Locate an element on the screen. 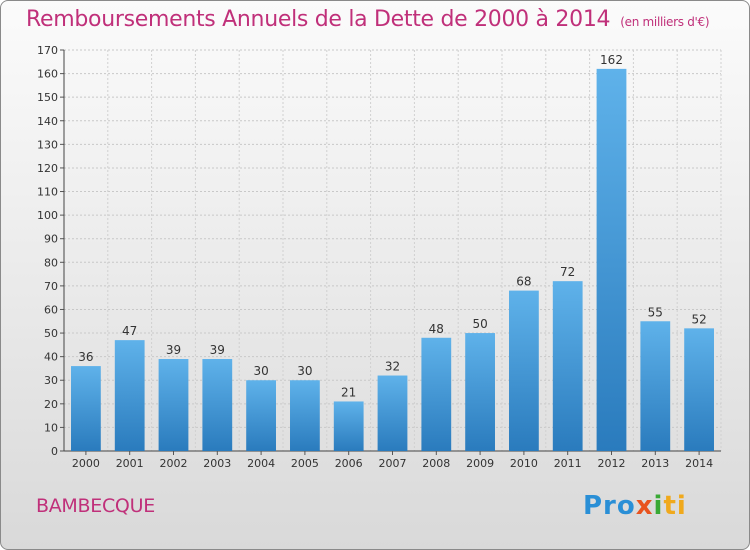 The height and width of the screenshot is (550, 750). ytick-label-170: 170 is located at coordinates (47, 50).